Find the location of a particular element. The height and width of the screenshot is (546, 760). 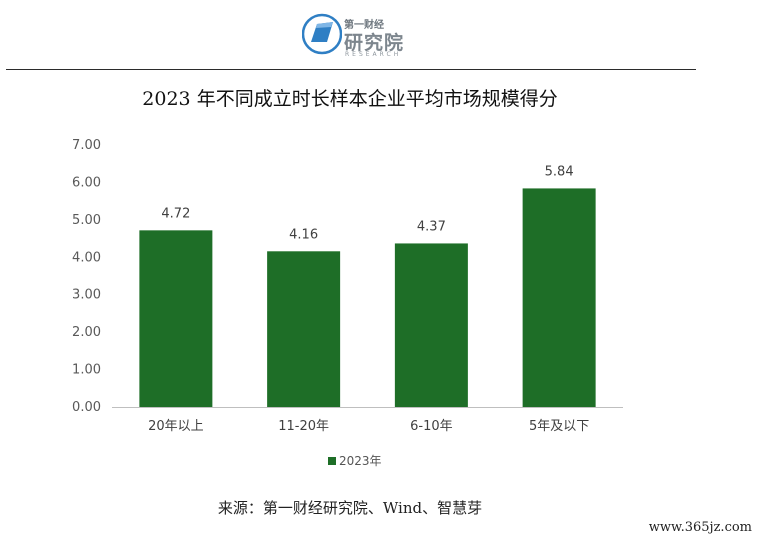

source-note: 来源：第一财经研究院、Wind、智慧芽 is located at coordinates (350, 508).